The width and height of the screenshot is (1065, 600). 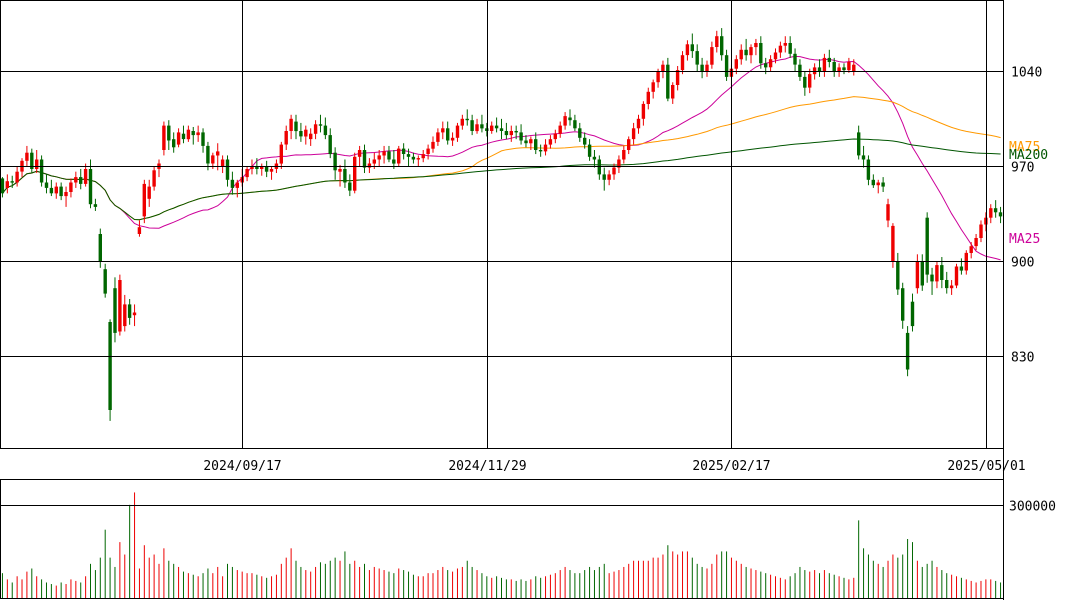 What do you see at coordinates (1032, 507) in the screenshot?
I see `volume-tick-label: 300000` at bounding box center [1032, 507].